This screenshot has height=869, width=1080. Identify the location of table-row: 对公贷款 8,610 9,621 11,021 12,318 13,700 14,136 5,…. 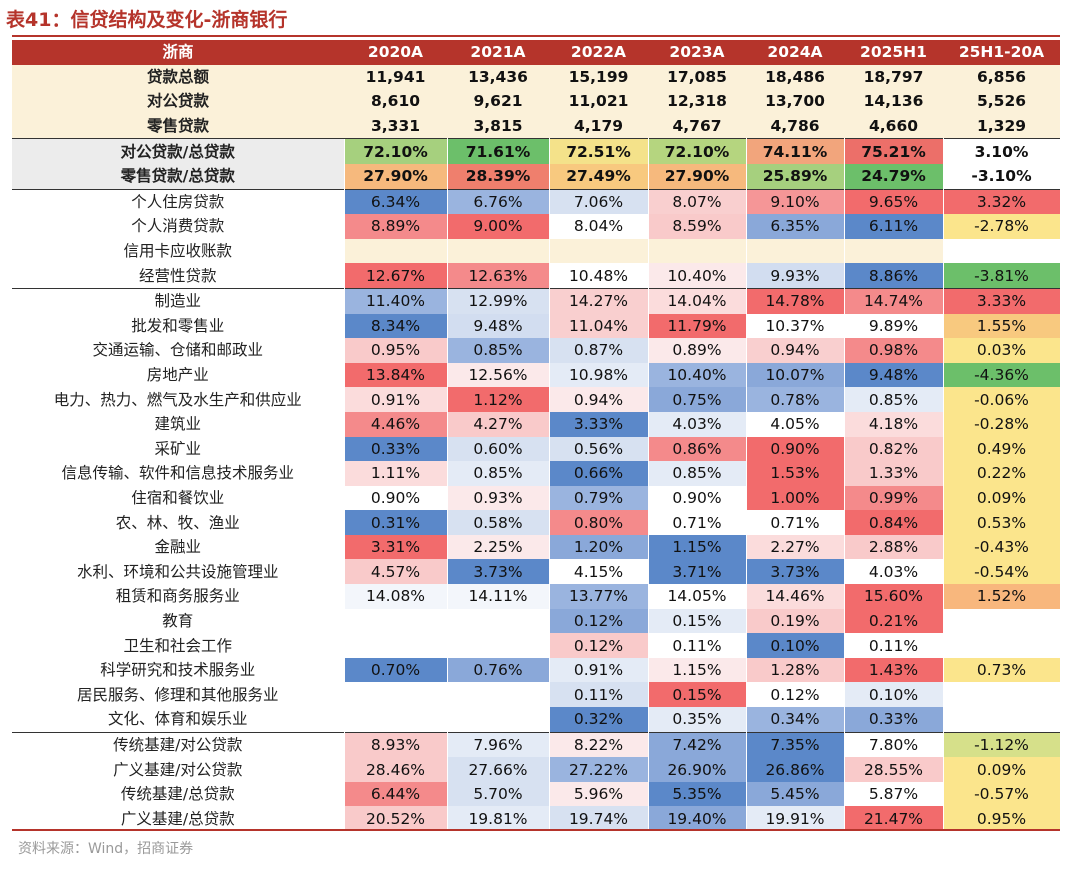
(536, 101).